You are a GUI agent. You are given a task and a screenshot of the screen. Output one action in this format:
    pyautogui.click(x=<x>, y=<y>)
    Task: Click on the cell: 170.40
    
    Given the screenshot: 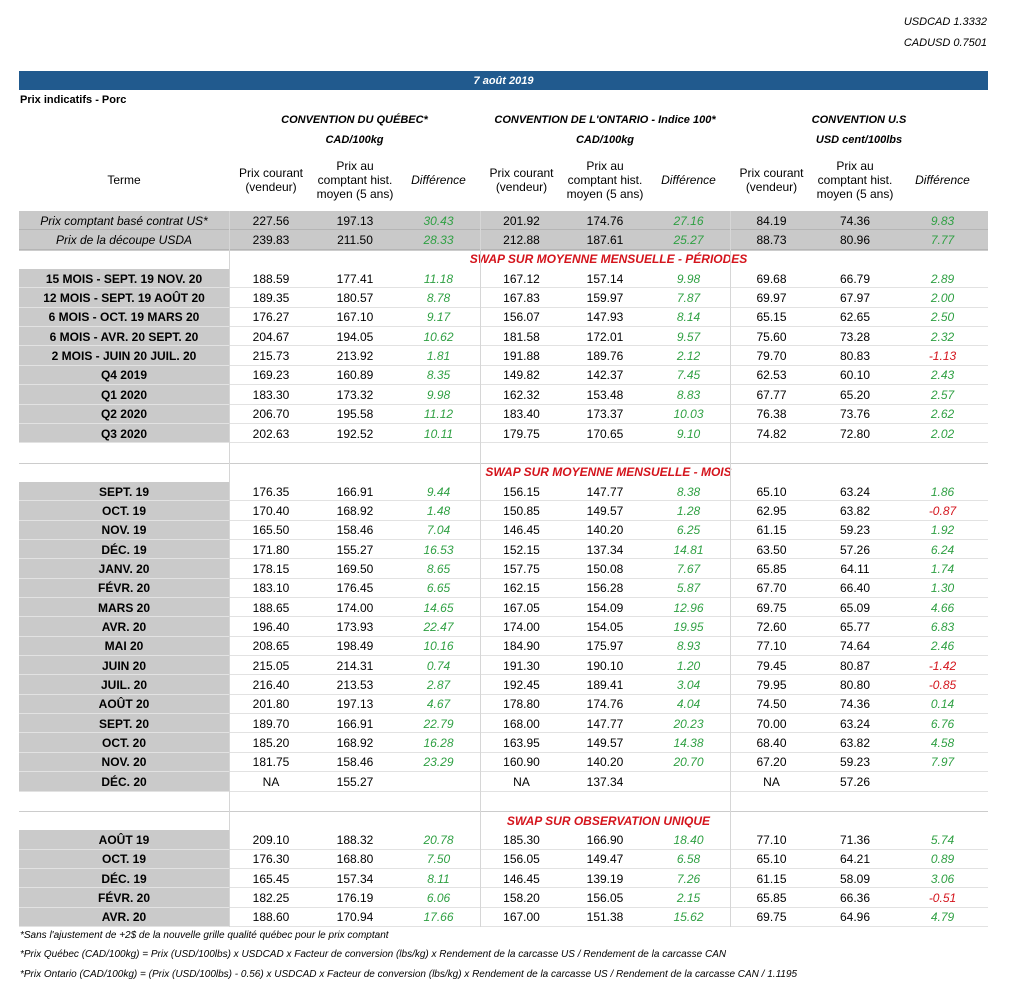 What is the action you would take?
    pyautogui.click(x=271, y=510)
    